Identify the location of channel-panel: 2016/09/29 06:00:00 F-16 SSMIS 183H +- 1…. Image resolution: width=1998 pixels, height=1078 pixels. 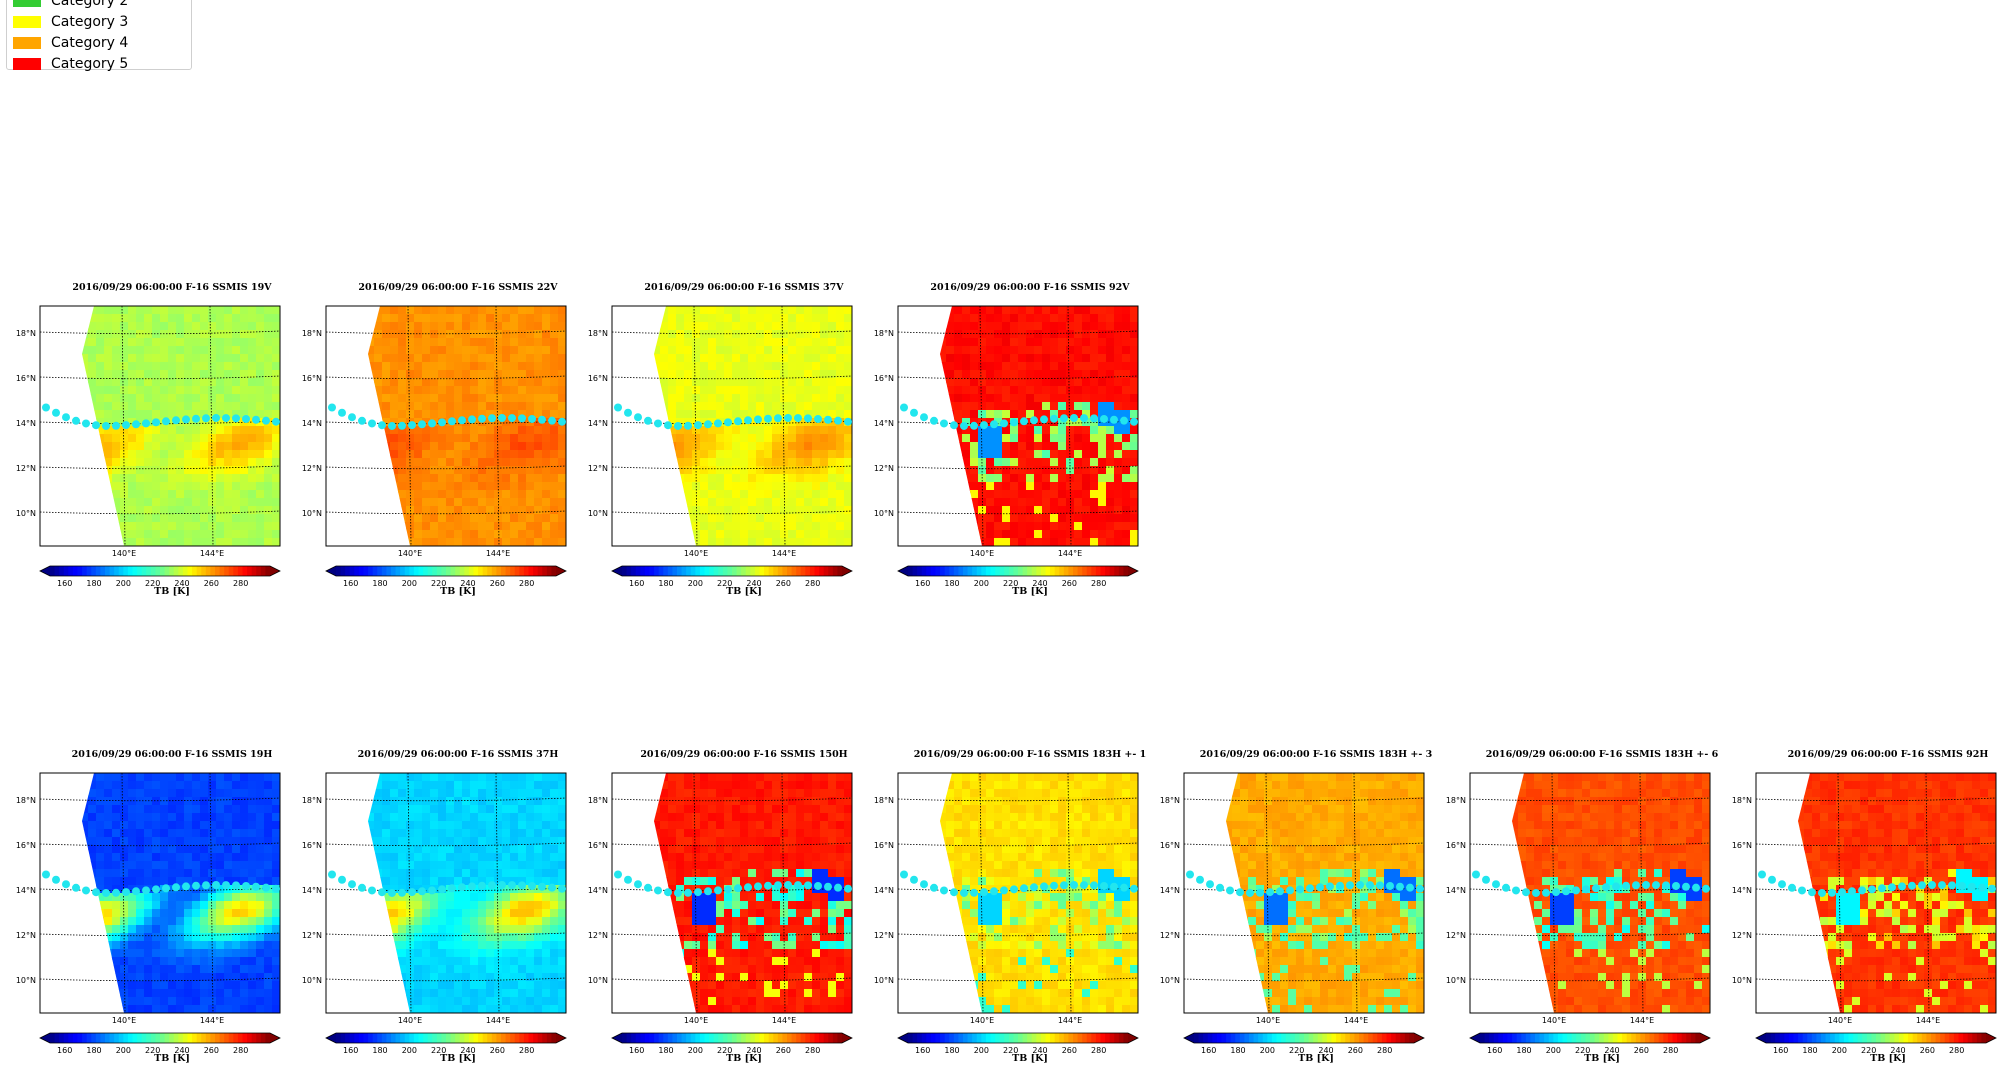
(1002, 904).